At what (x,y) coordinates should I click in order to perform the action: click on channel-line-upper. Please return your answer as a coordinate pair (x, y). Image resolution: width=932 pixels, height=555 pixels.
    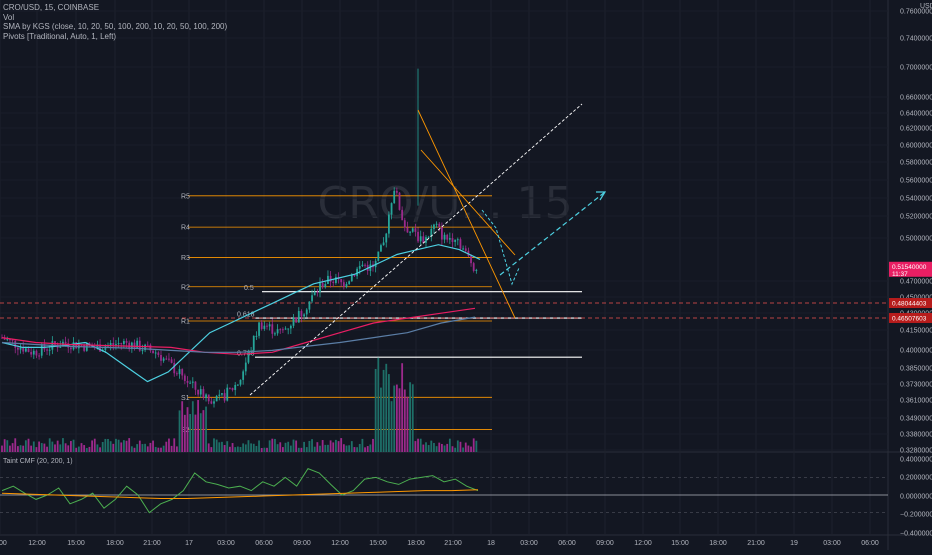
    Looking at the image, I should click on (466, 214).